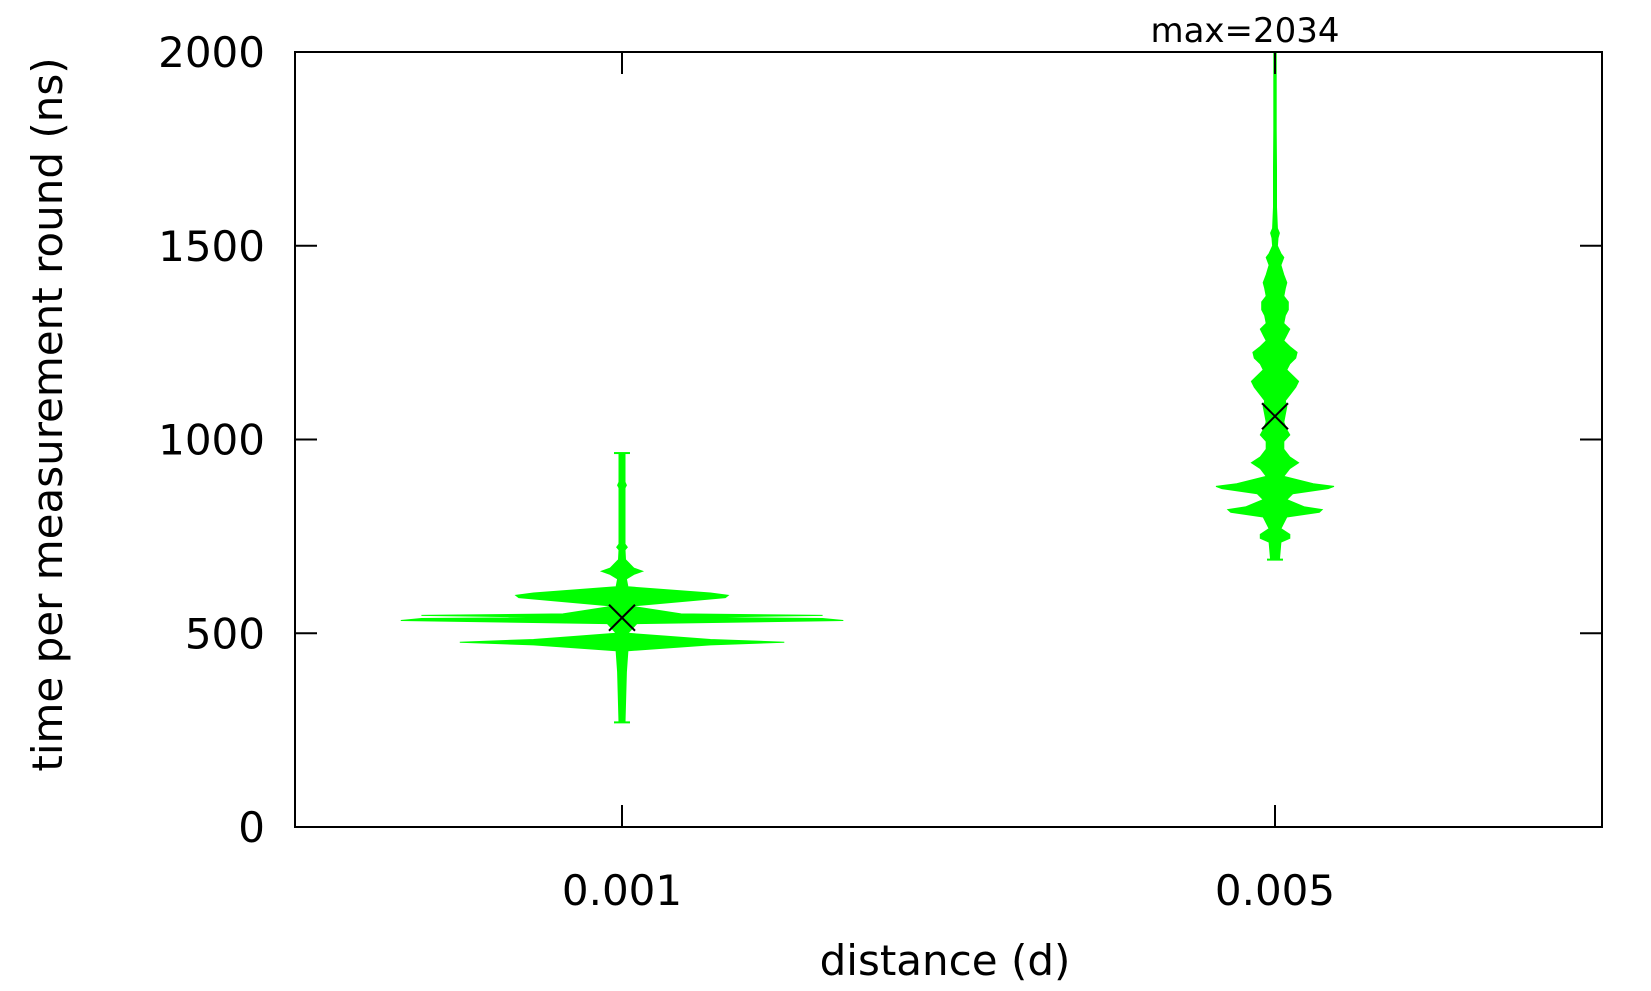 The height and width of the screenshot is (991, 1651). What do you see at coordinates (948, 517) in the screenshot?
I see `mean-markers-layer` at bounding box center [948, 517].